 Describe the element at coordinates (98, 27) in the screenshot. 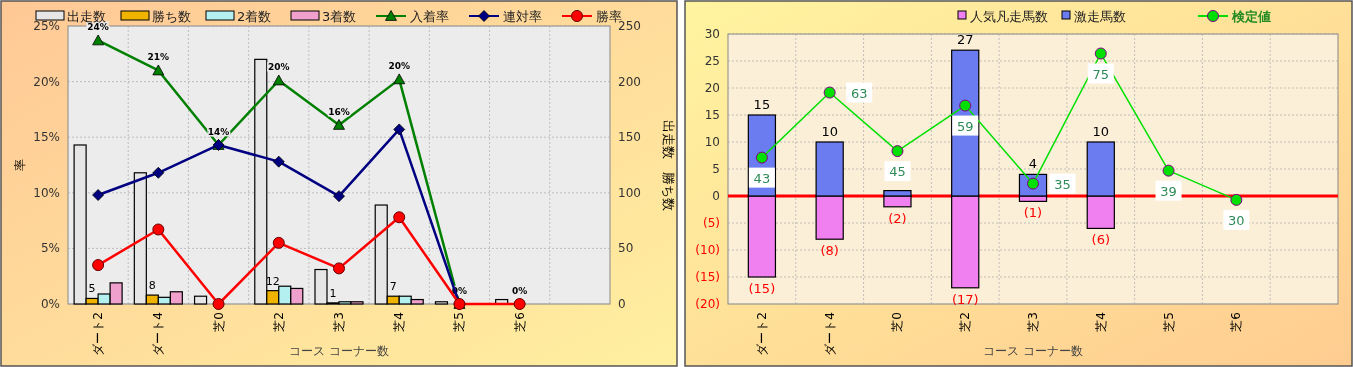

I see `data-label: 24%` at that location.